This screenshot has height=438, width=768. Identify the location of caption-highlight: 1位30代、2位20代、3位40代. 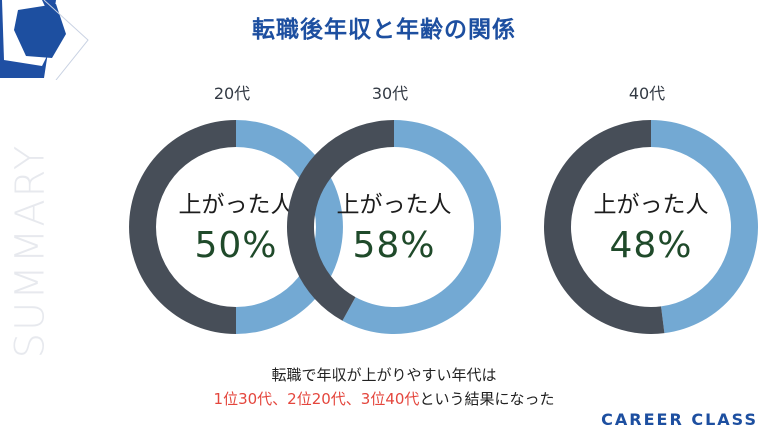
(316, 399).